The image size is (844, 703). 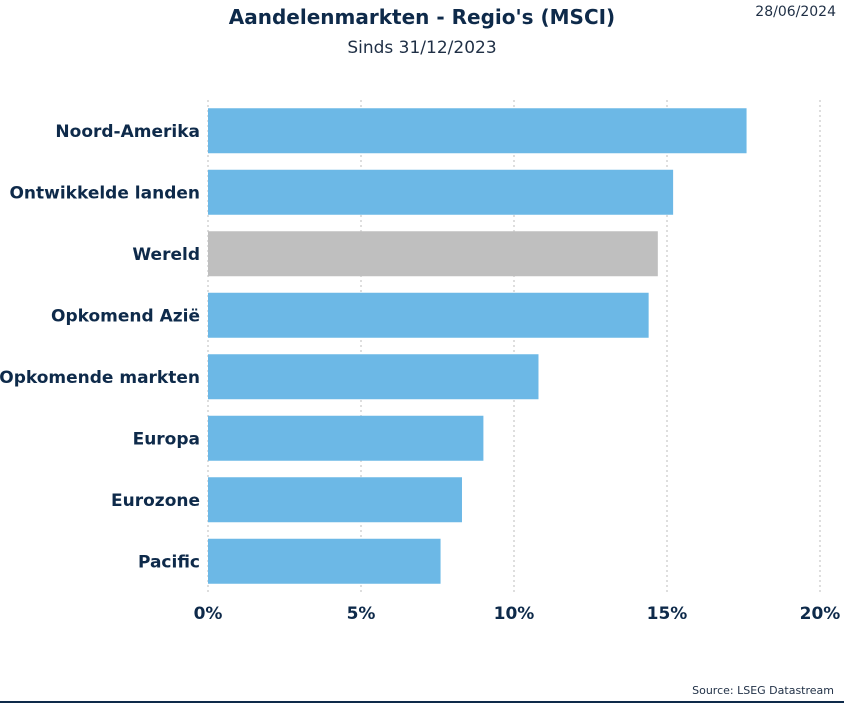 What do you see at coordinates (667, 614) in the screenshot?
I see `x-tick-label-3: 15%` at bounding box center [667, 614].